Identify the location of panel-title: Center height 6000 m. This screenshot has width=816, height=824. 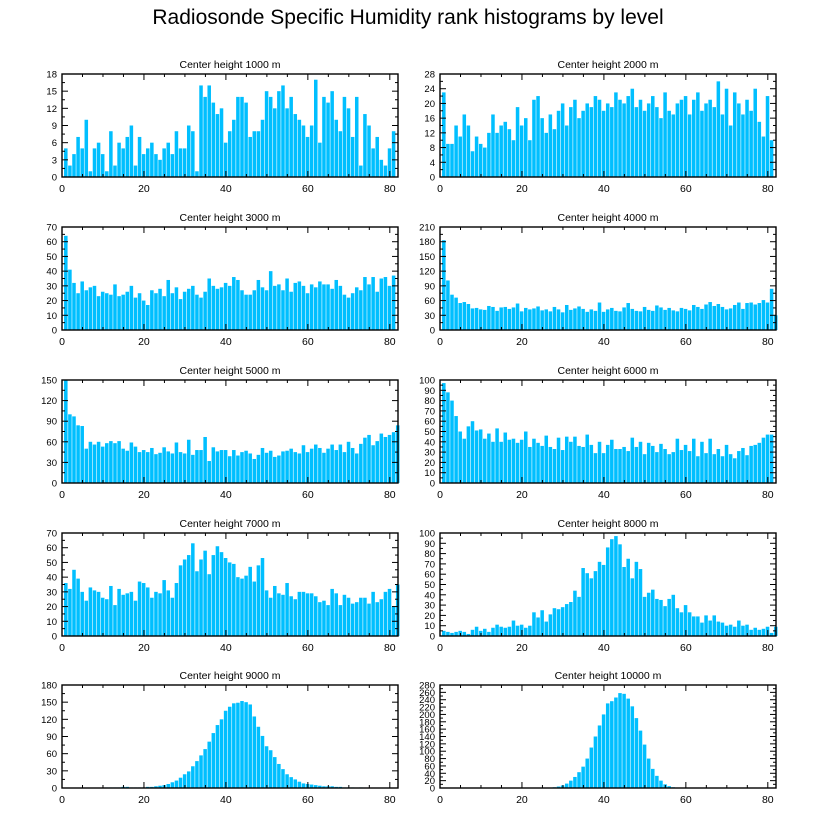
(608, 371).